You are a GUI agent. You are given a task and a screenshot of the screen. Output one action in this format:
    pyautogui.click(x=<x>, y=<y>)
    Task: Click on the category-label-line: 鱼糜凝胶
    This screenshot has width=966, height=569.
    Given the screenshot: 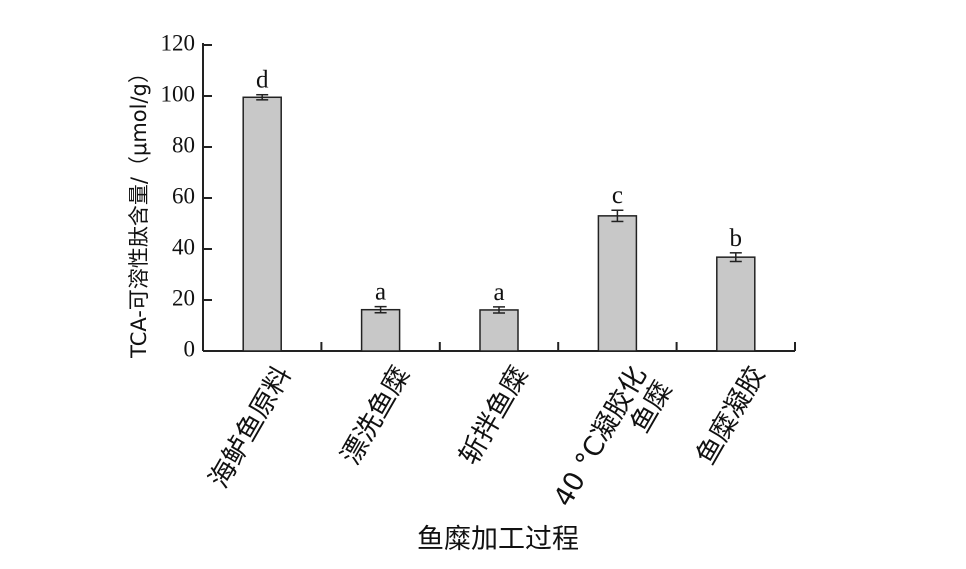 What is the action you would take?
    pyautogui.click(x=731, y=415)
    